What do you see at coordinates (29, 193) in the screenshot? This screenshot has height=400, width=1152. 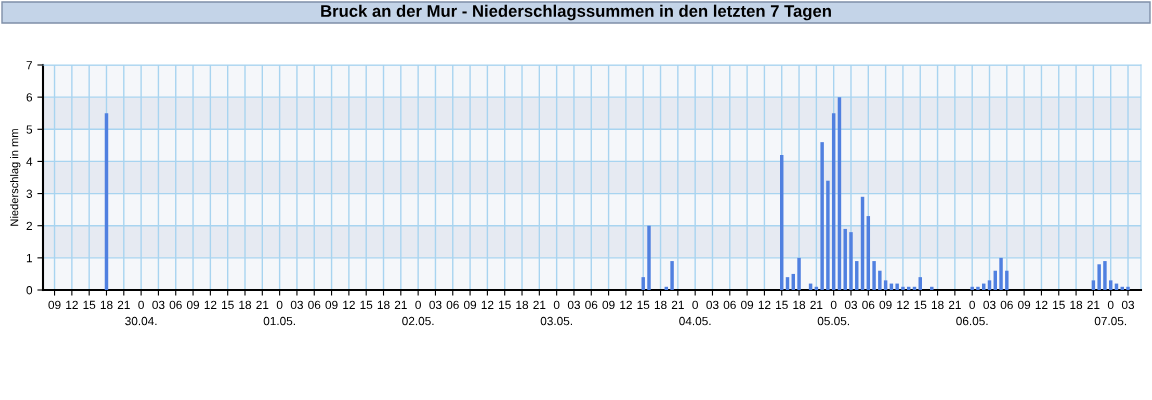 I see `y-tick-label: 3` at bounding box center [29, 193].